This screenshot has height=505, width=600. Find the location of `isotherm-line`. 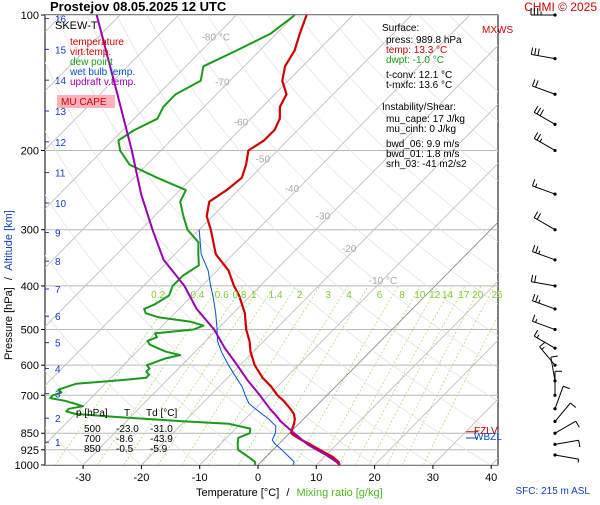

isotherm-line is located at coordinates (575, 240).